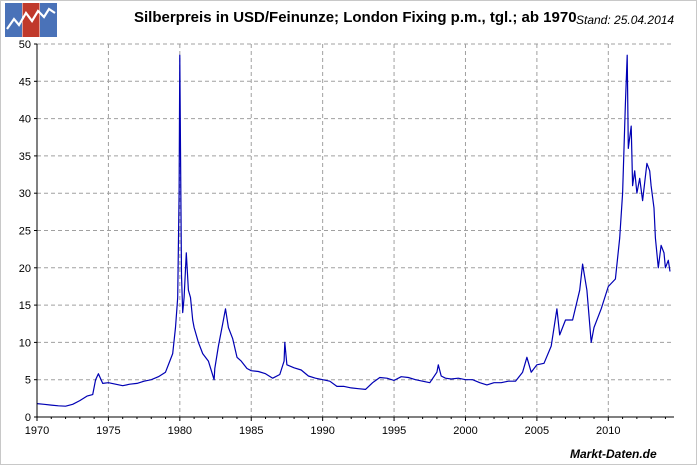  What do you see at coordinates (625, 20) in the screenshot?
I see `stand-date: Stand: 25.04.2014` at bounding box center [625, 20].